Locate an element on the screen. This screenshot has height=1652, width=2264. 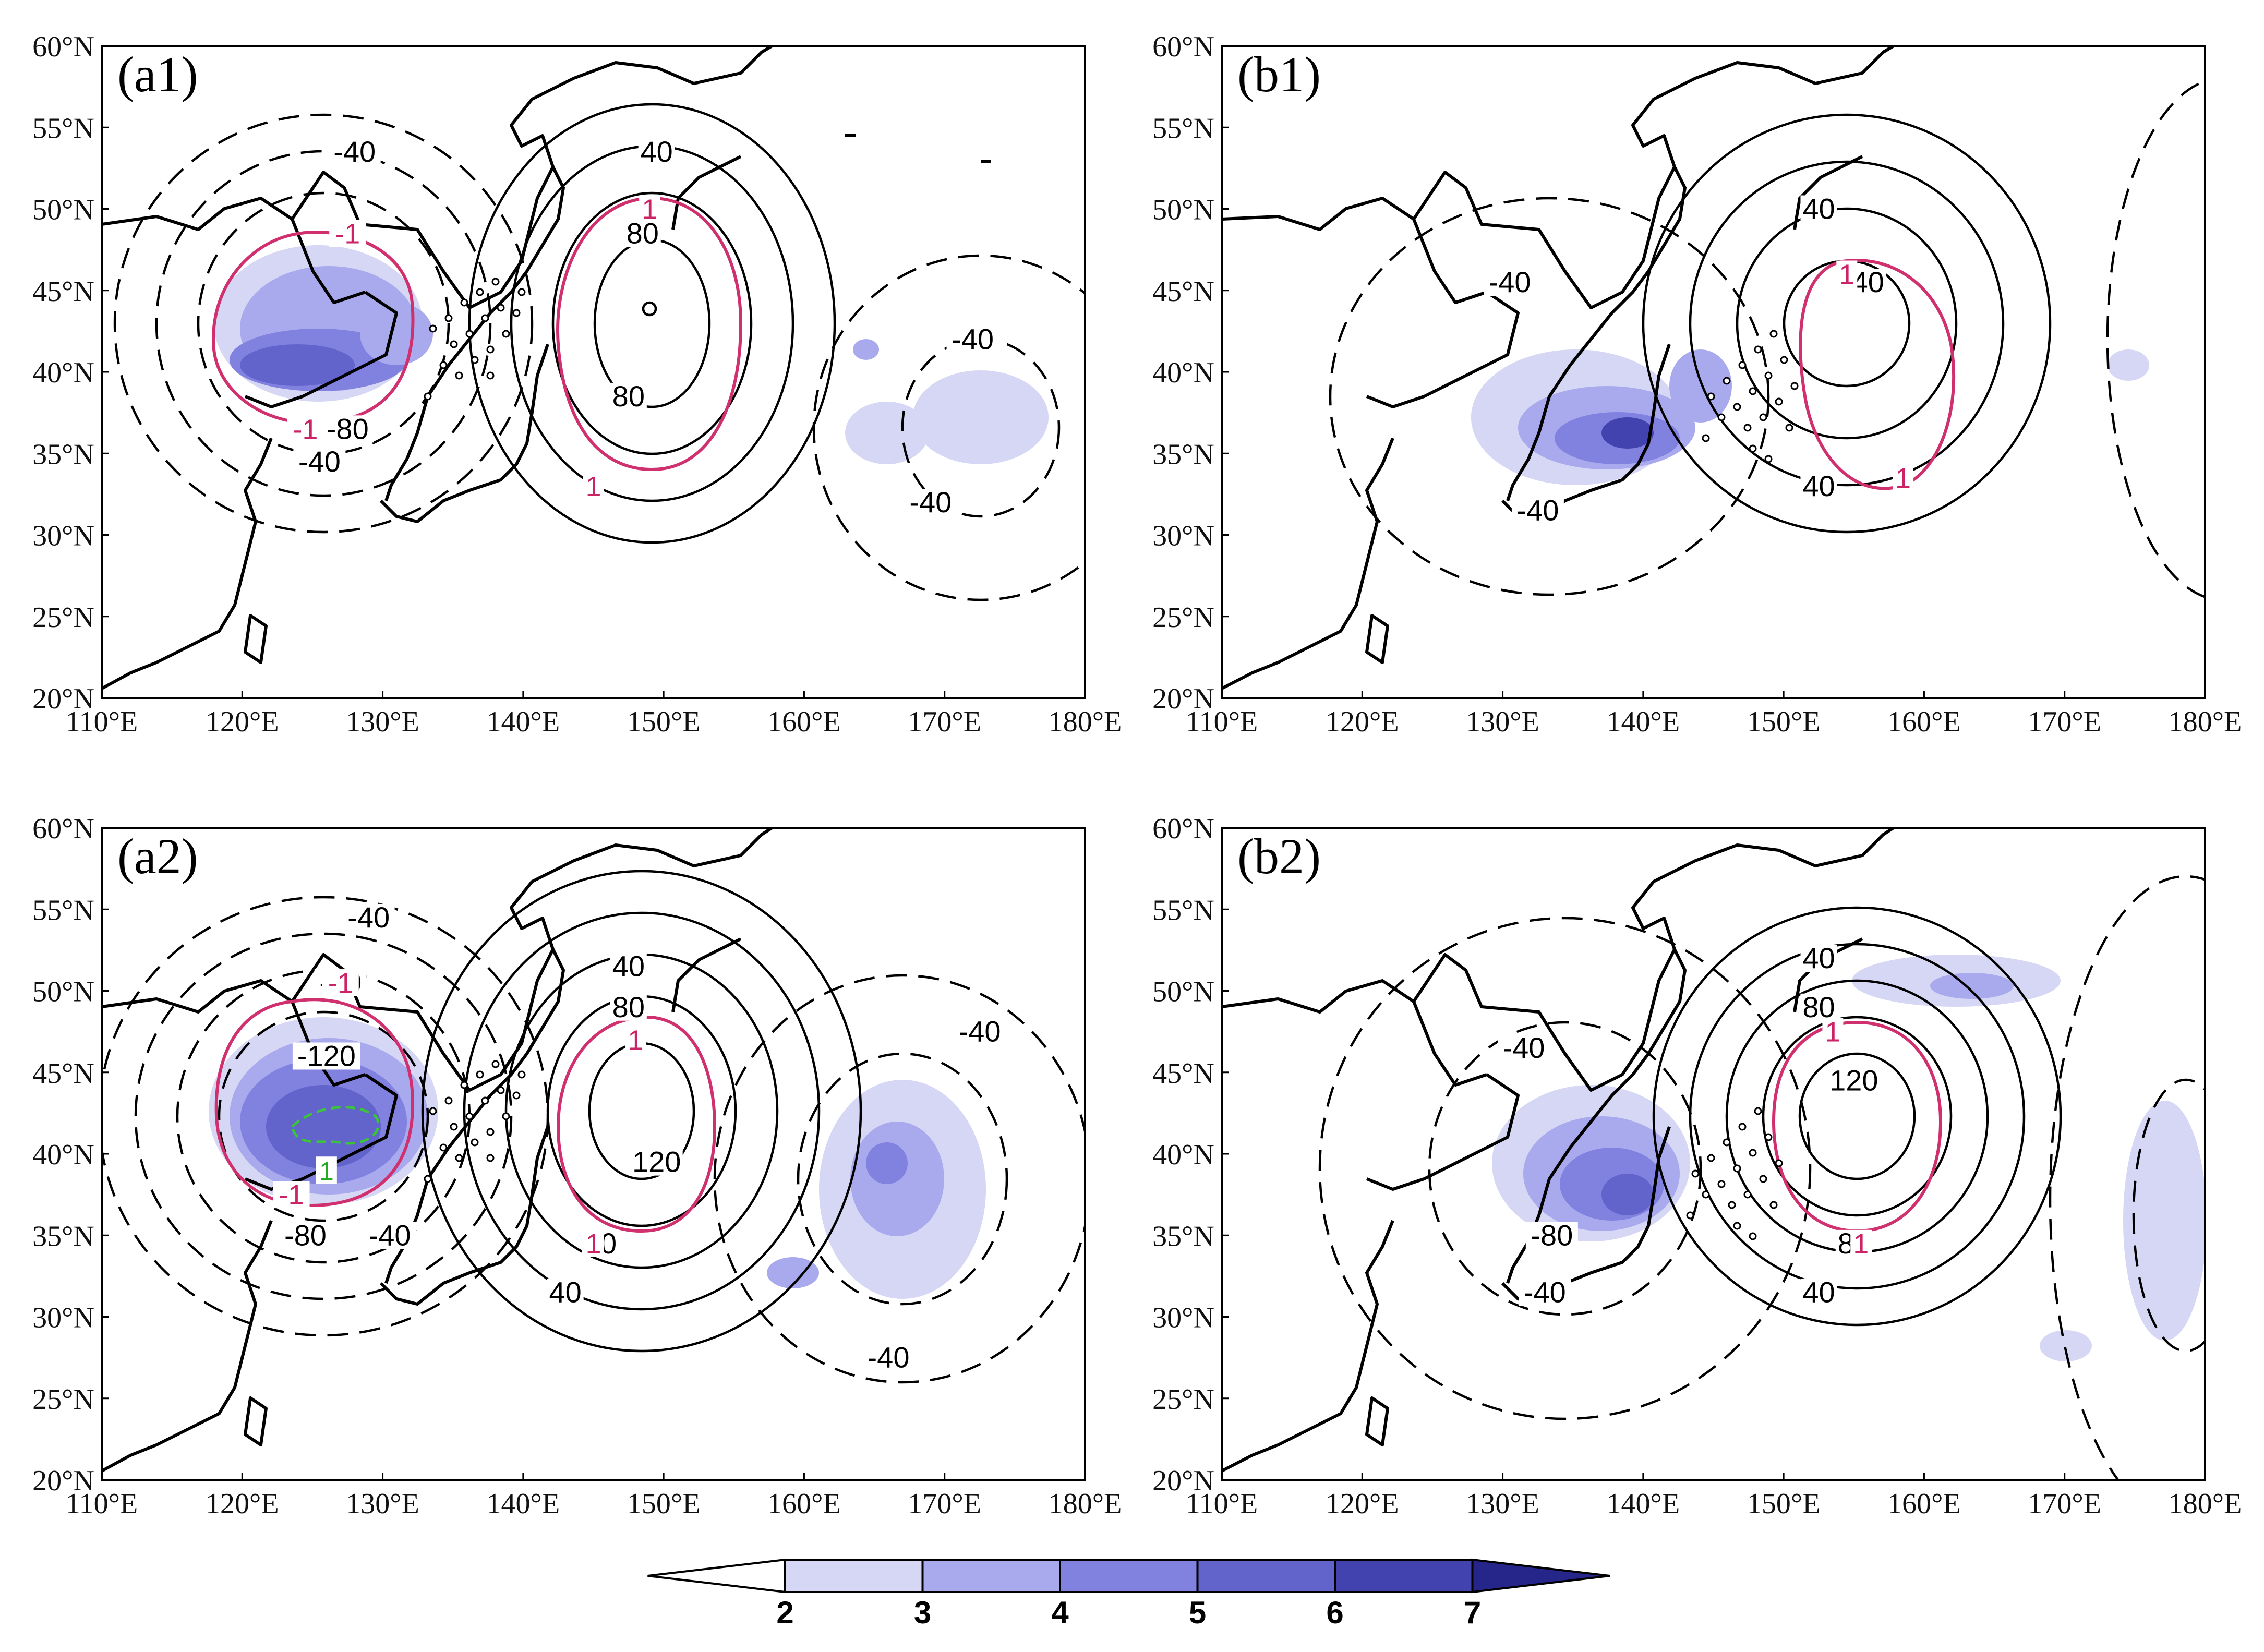
dashed-contours is located at coordinates (1767, 339).